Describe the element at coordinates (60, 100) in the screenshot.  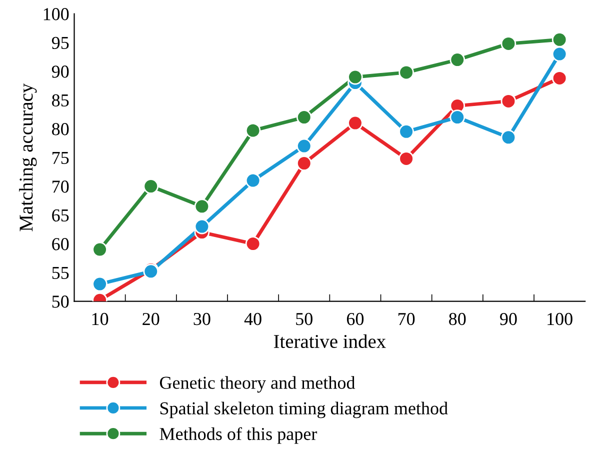
I see `y-tick-label: 85` at that location.